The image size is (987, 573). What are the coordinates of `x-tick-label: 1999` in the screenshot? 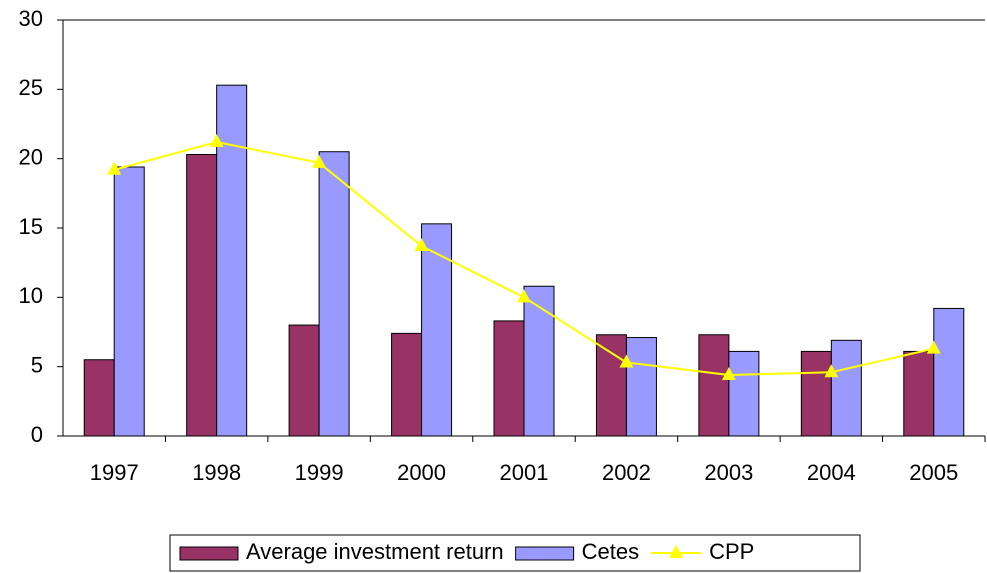 It's located at (319, 472).